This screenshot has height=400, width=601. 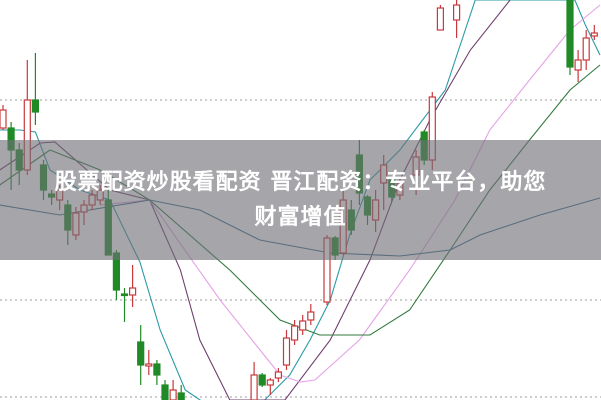 What do you see at coordinates (300, 217) in the screenshot?
I see `banner-text-line2: 财富增值` at bounding box center [300, 217].